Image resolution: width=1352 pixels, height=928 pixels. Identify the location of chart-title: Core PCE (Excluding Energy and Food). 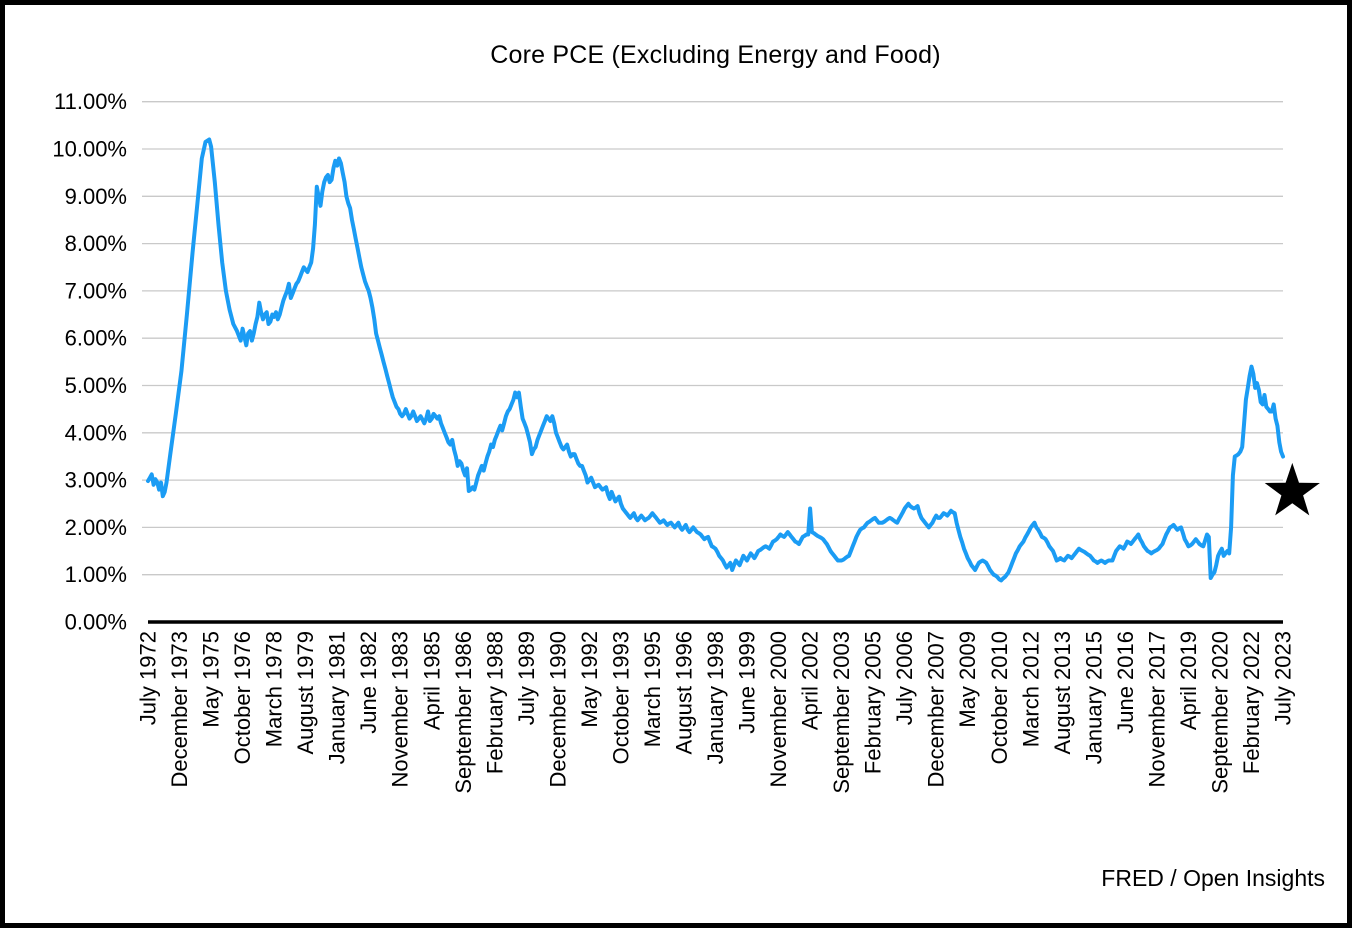
(715, 55).